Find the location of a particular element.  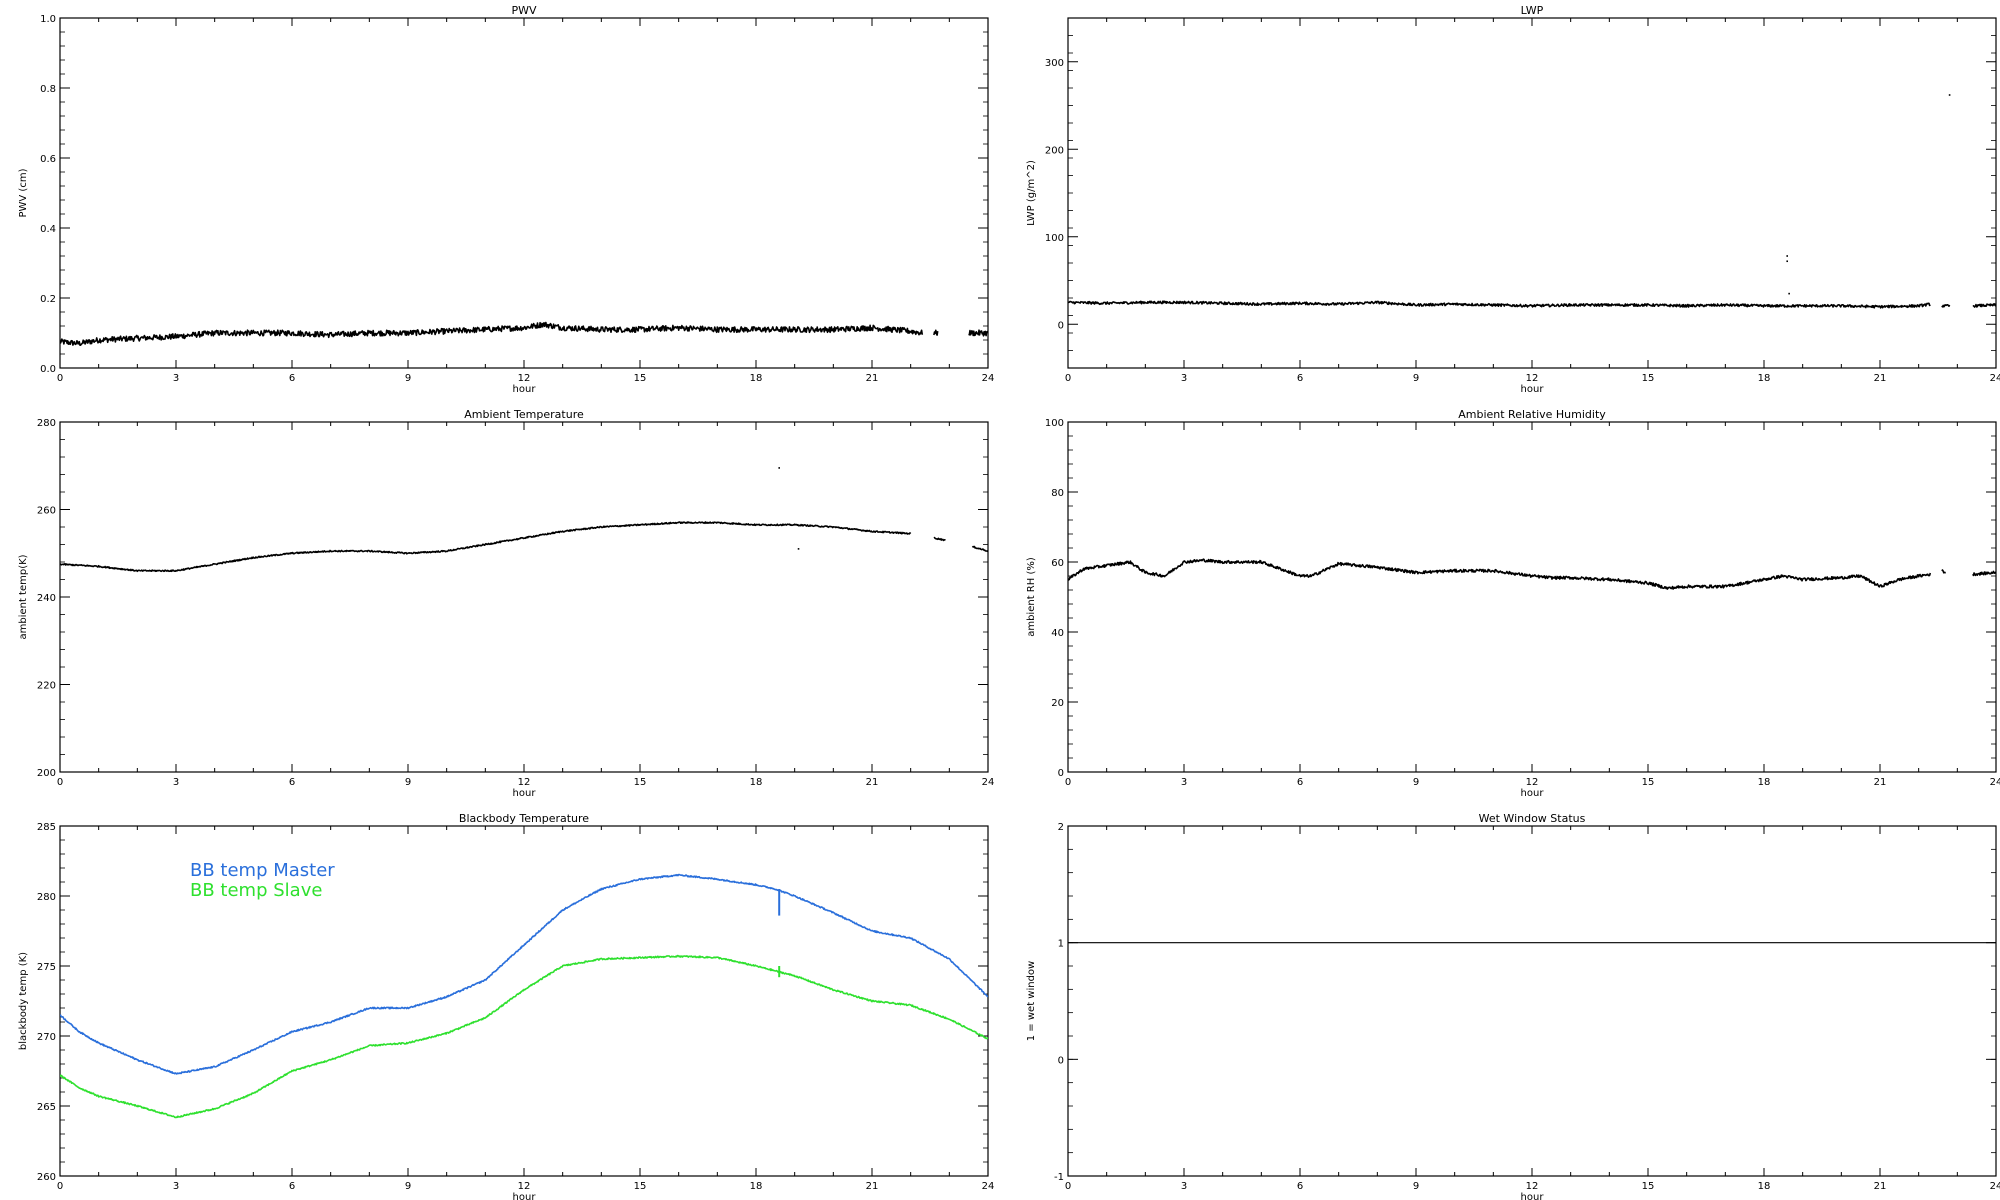

panel-bbtemp-xtick-label: 12 is located at coordinates (524, 1186).